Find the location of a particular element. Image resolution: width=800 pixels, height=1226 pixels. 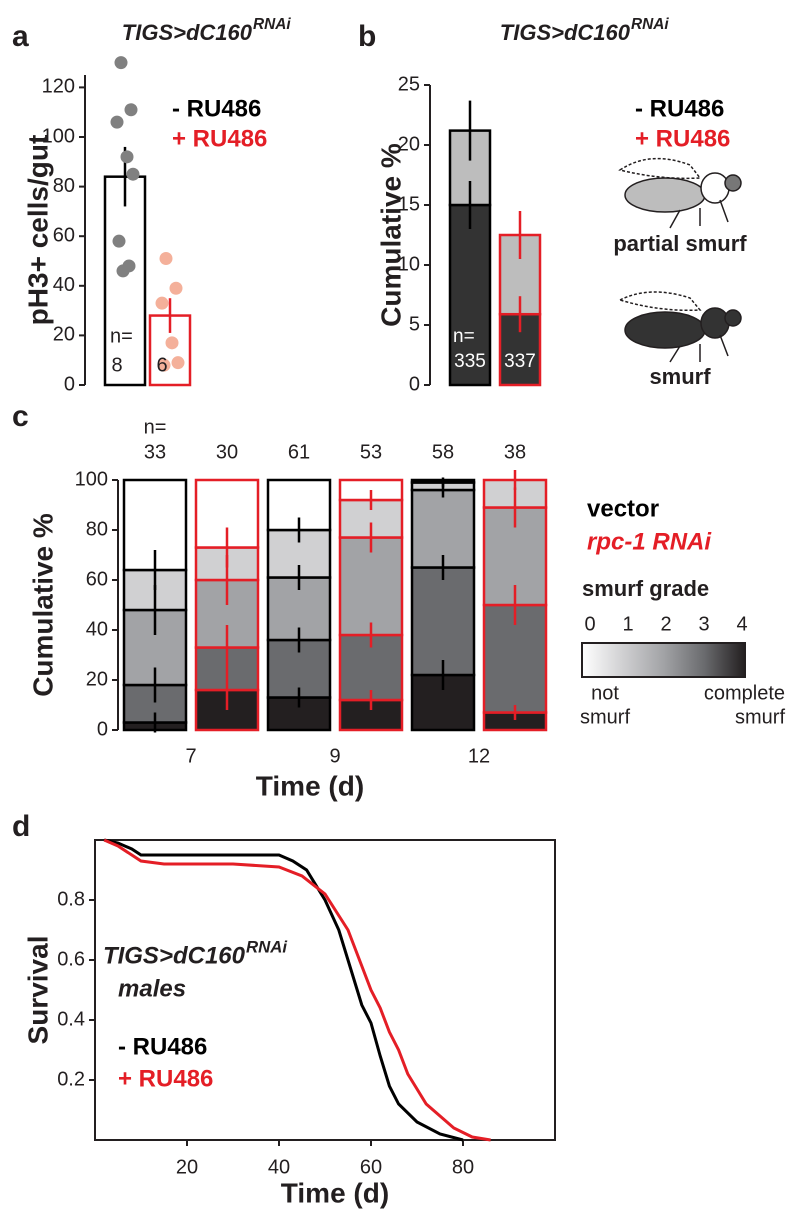

legend-label: vector is located at coordinates (623, 508).